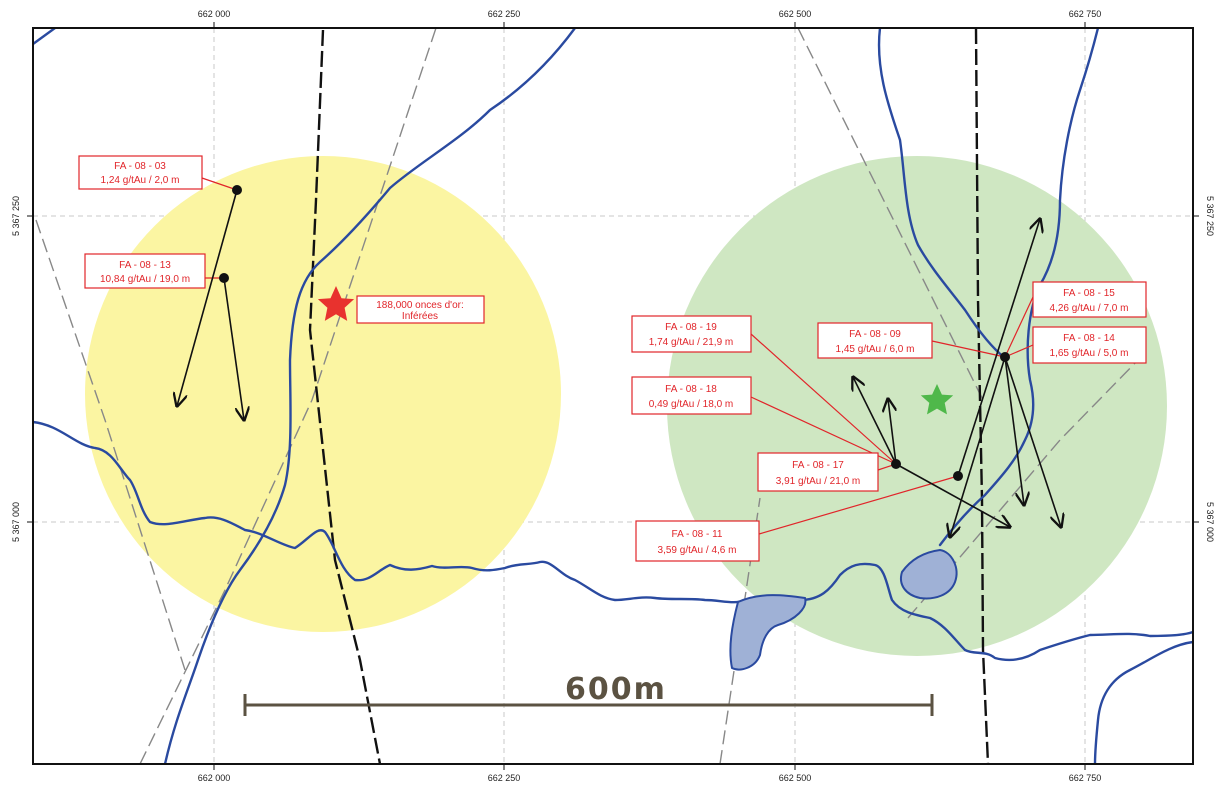  Describe the element at coordinates (697, 541) in the screenshot. I see `drill-hole-label-fa0811: FA - 08 - 11 3,59 g/tAu / 4,6 m` at that location.